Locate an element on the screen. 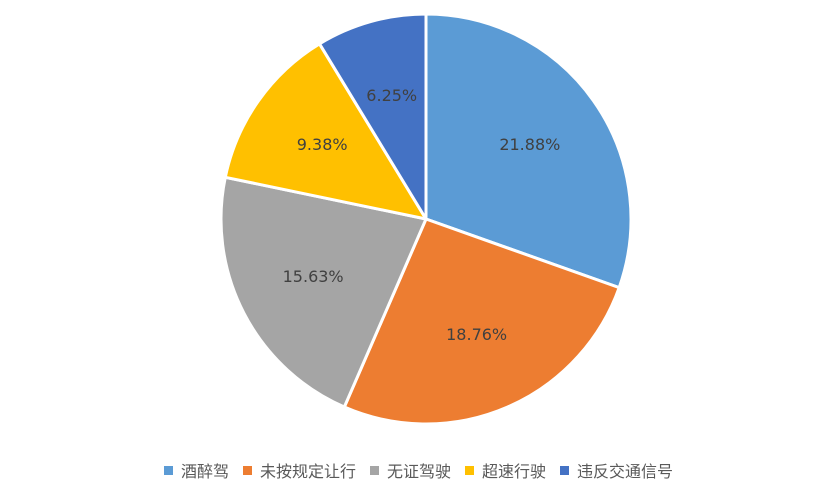 Image resolution: width=837 pixels, height=495 pixels. data-label-0: 21.88% is located at coordinates (529, 144).